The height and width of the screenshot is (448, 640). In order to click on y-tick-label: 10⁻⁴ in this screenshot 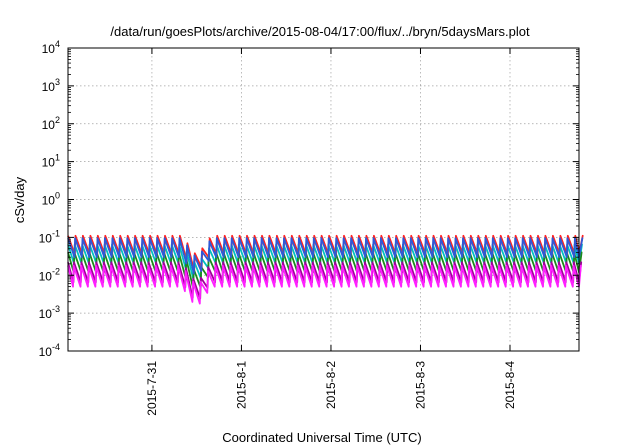, I will do `click(49, 350)`.